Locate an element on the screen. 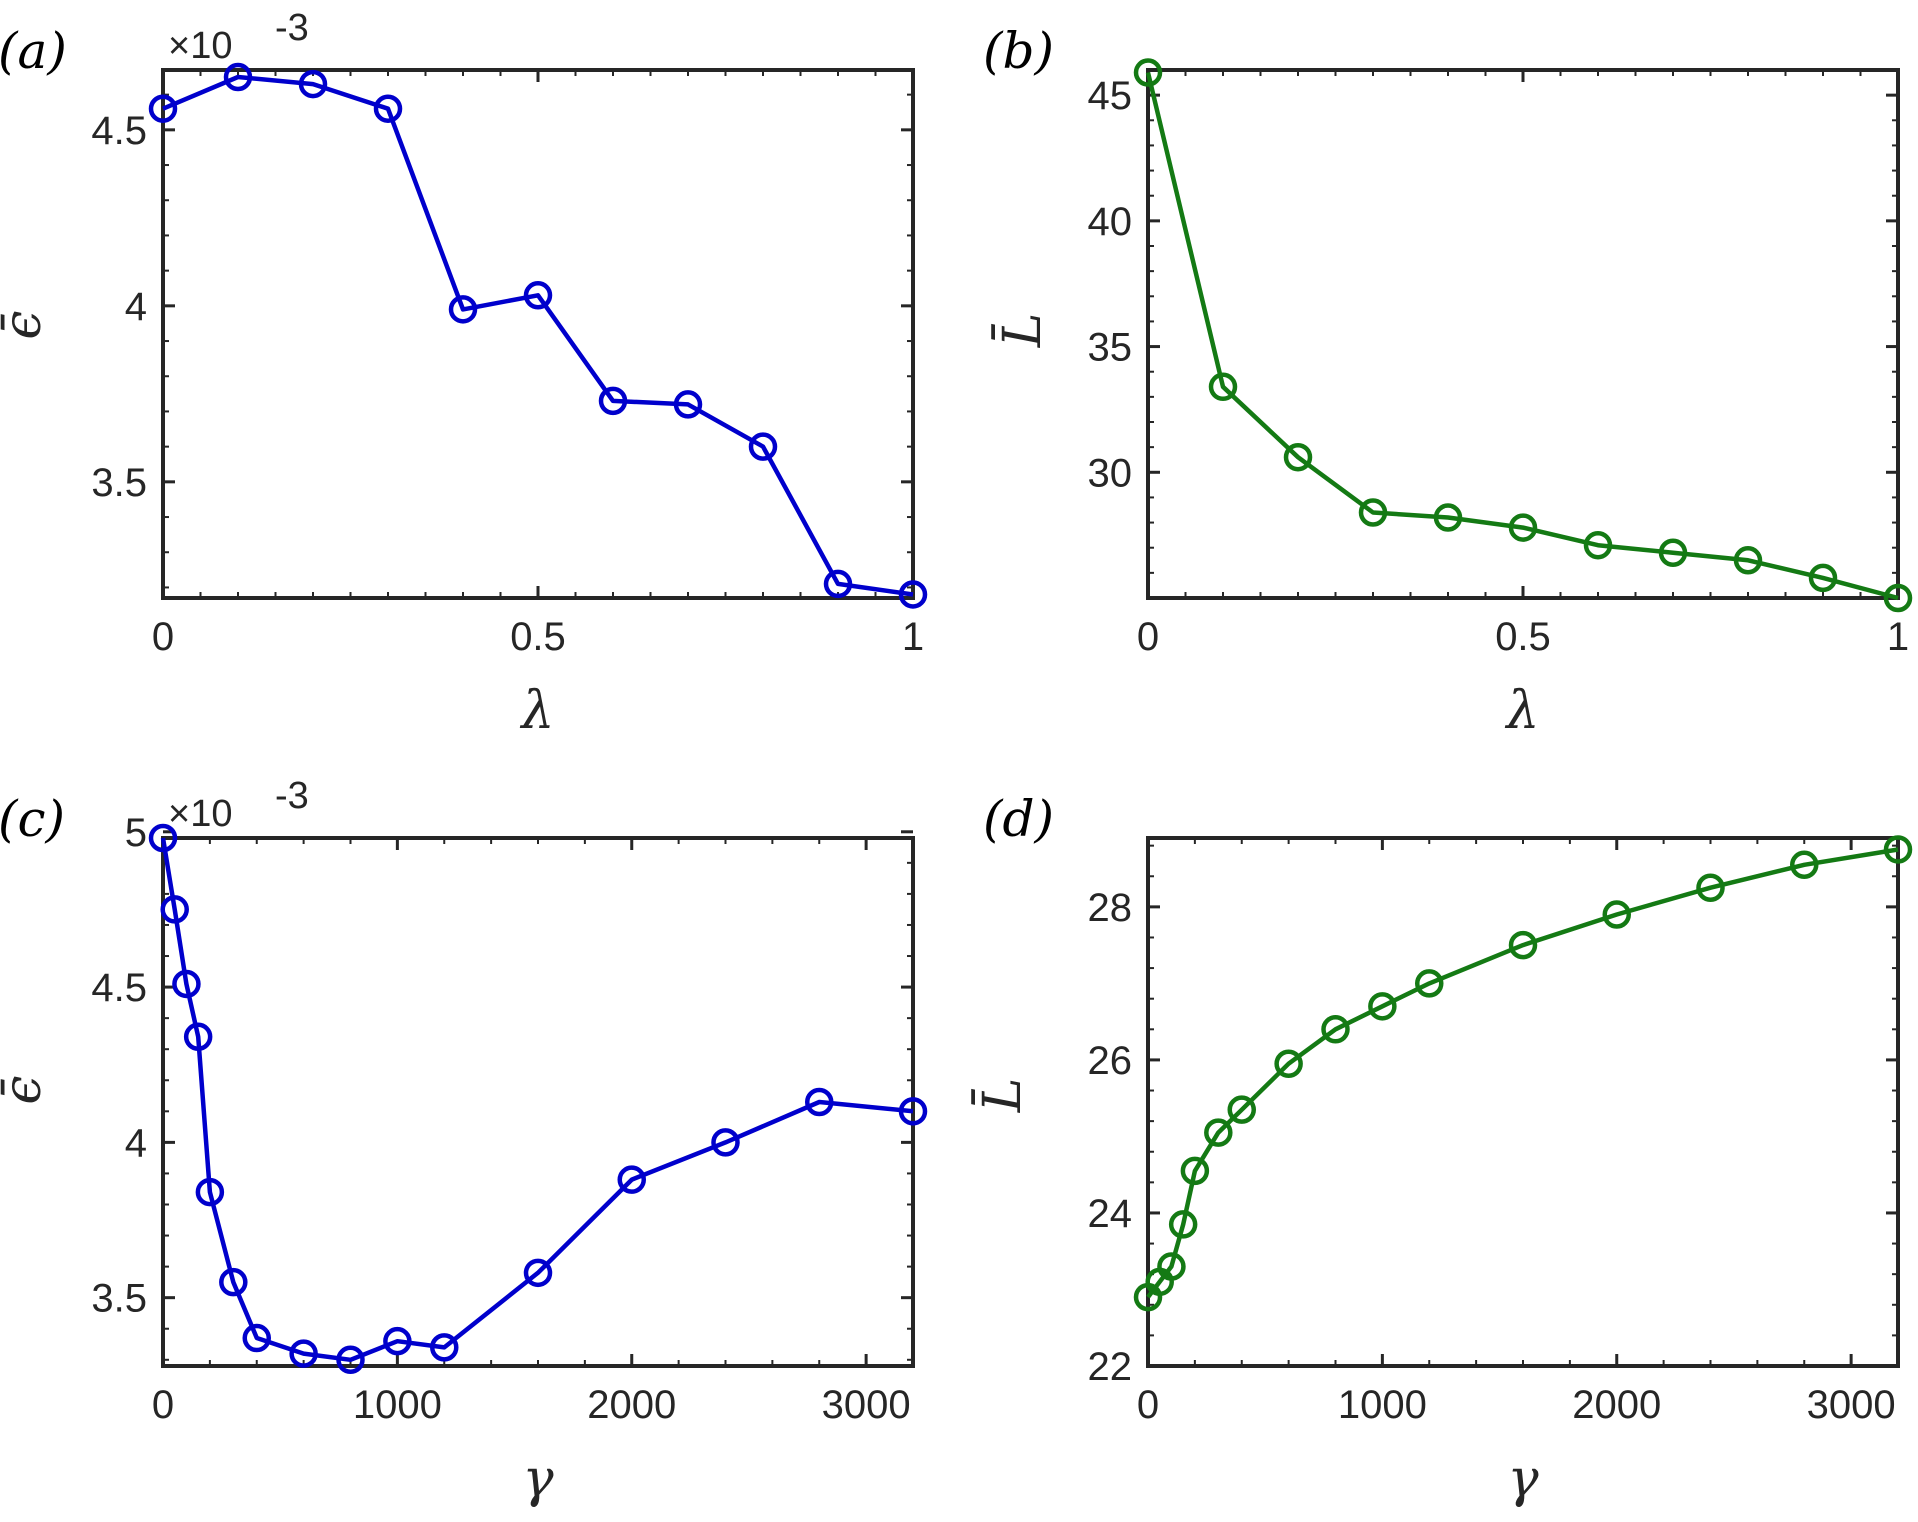 Image resolution: width=1918 pixels, height=1522 pixels. panel-a-exponent-power: -3 is located at coordinates (292, 28).